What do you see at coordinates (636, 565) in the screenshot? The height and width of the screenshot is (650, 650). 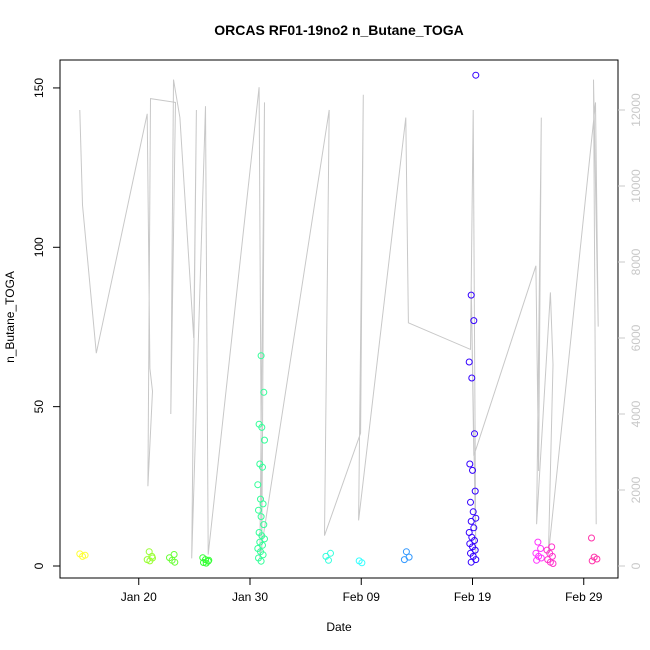 I see `right-y-tick-label: 0` at bounding box center [636, 565].